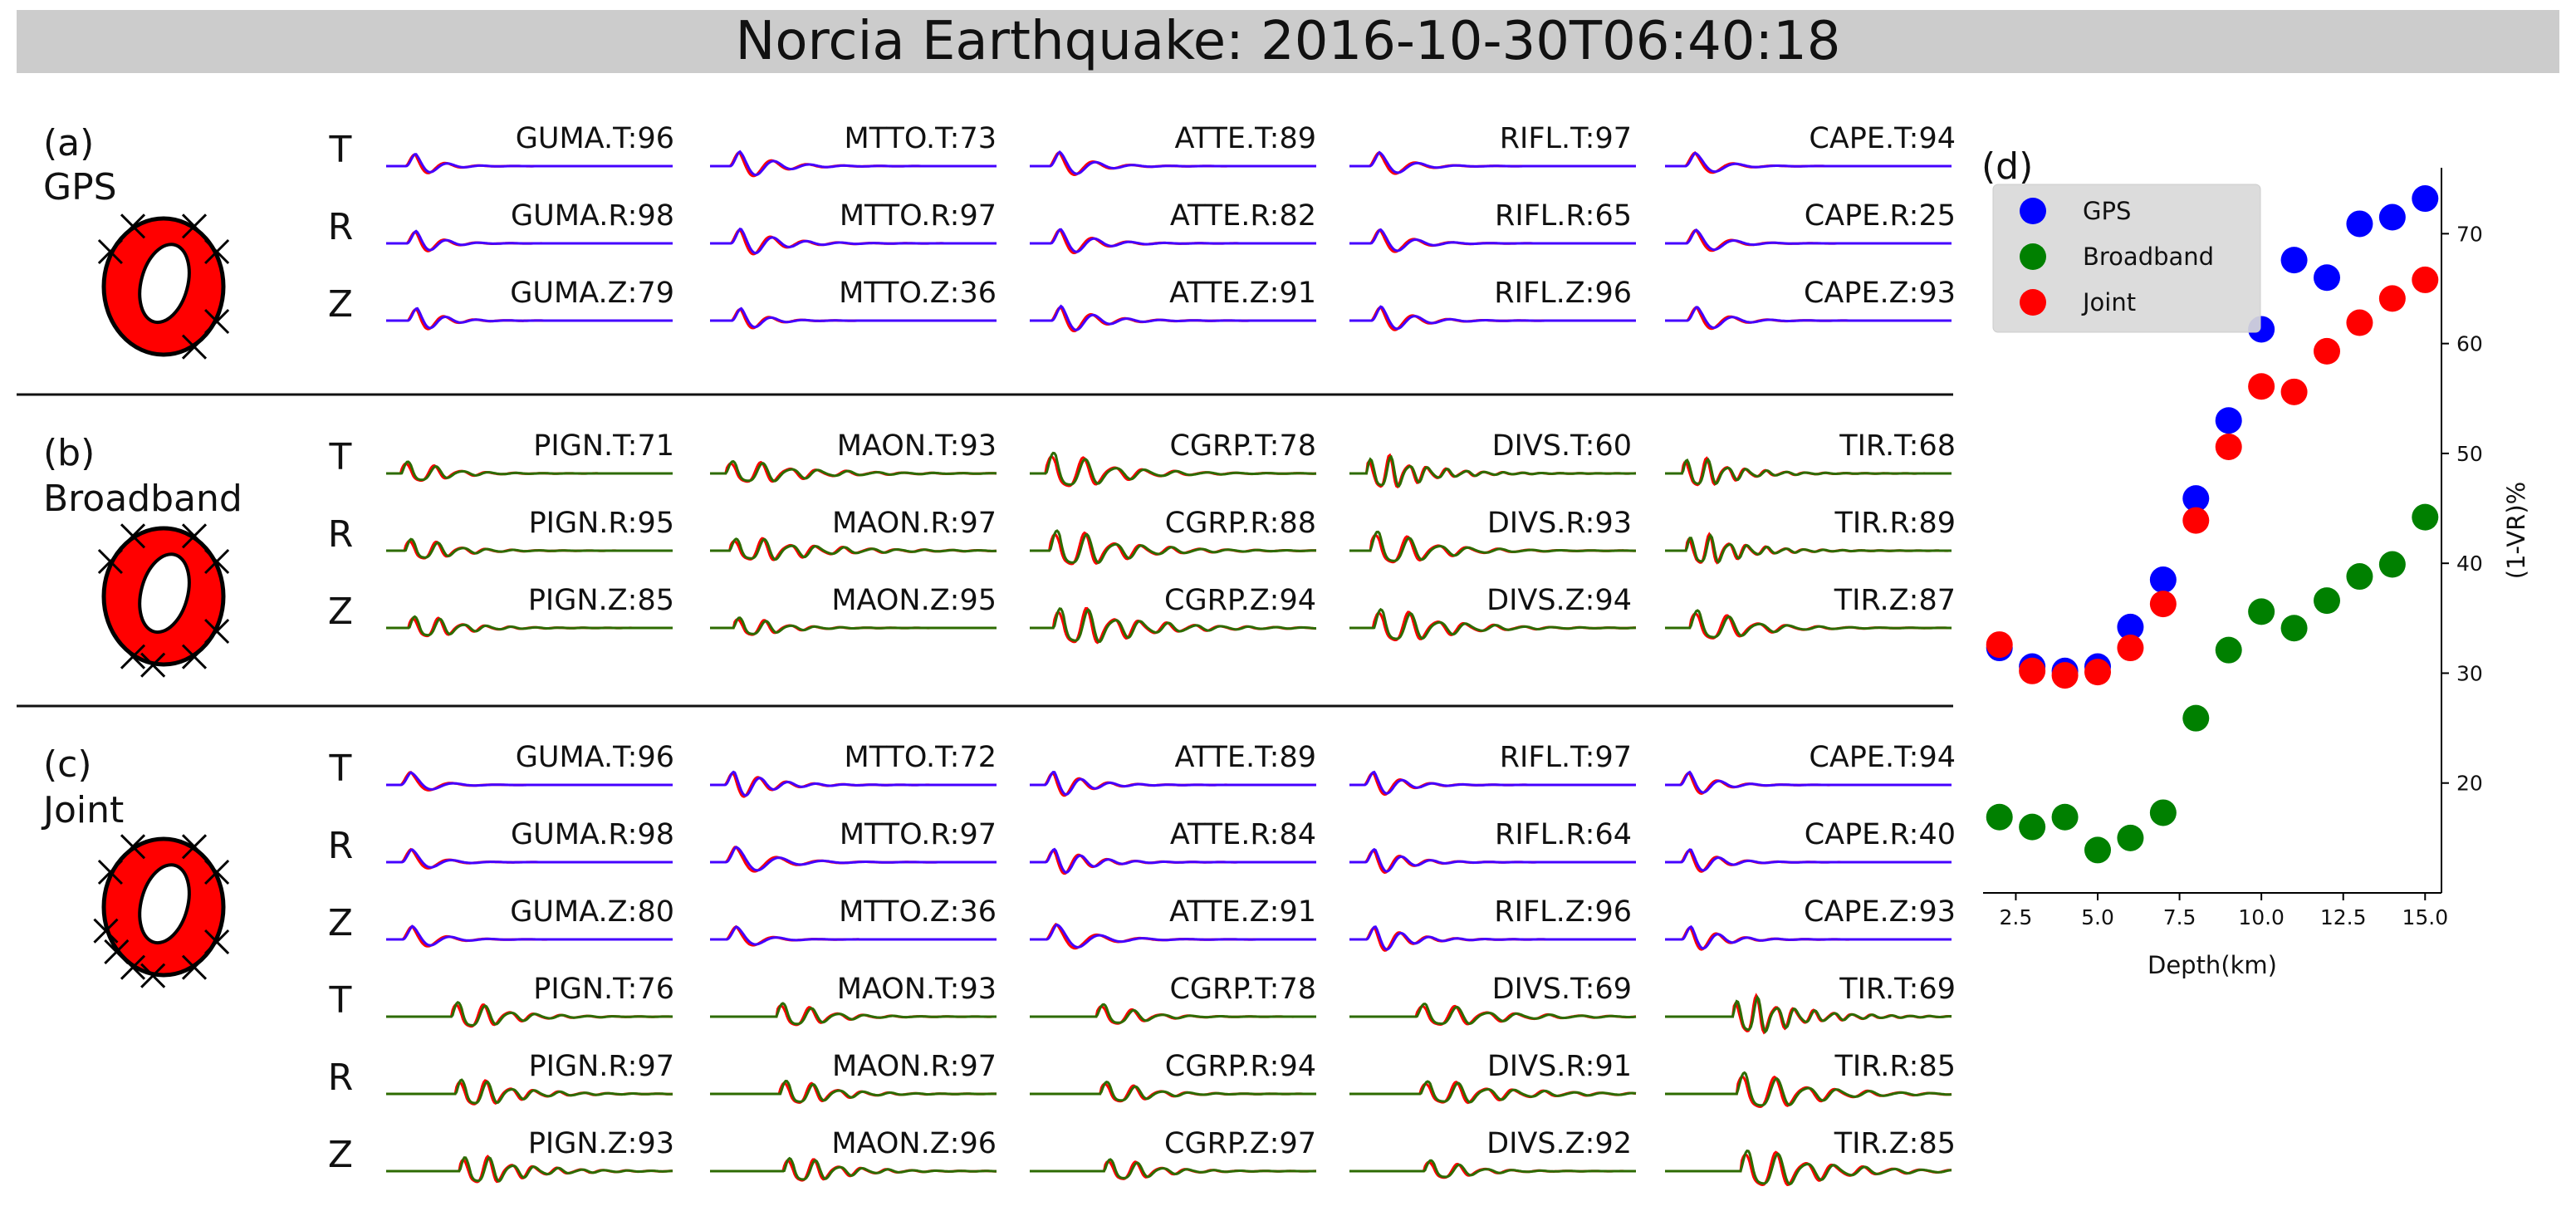  Describe the element at coordinates (341, 1078) in the screenshot. I see `component-label: R` at that location.